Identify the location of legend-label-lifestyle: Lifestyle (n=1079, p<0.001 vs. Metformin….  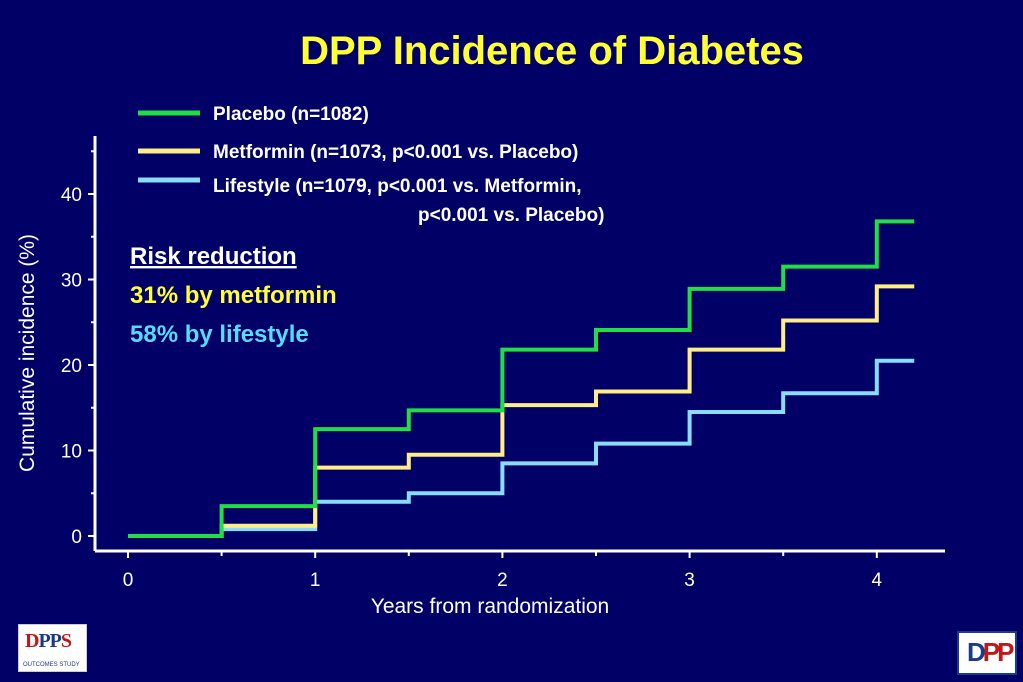
(397, 186).